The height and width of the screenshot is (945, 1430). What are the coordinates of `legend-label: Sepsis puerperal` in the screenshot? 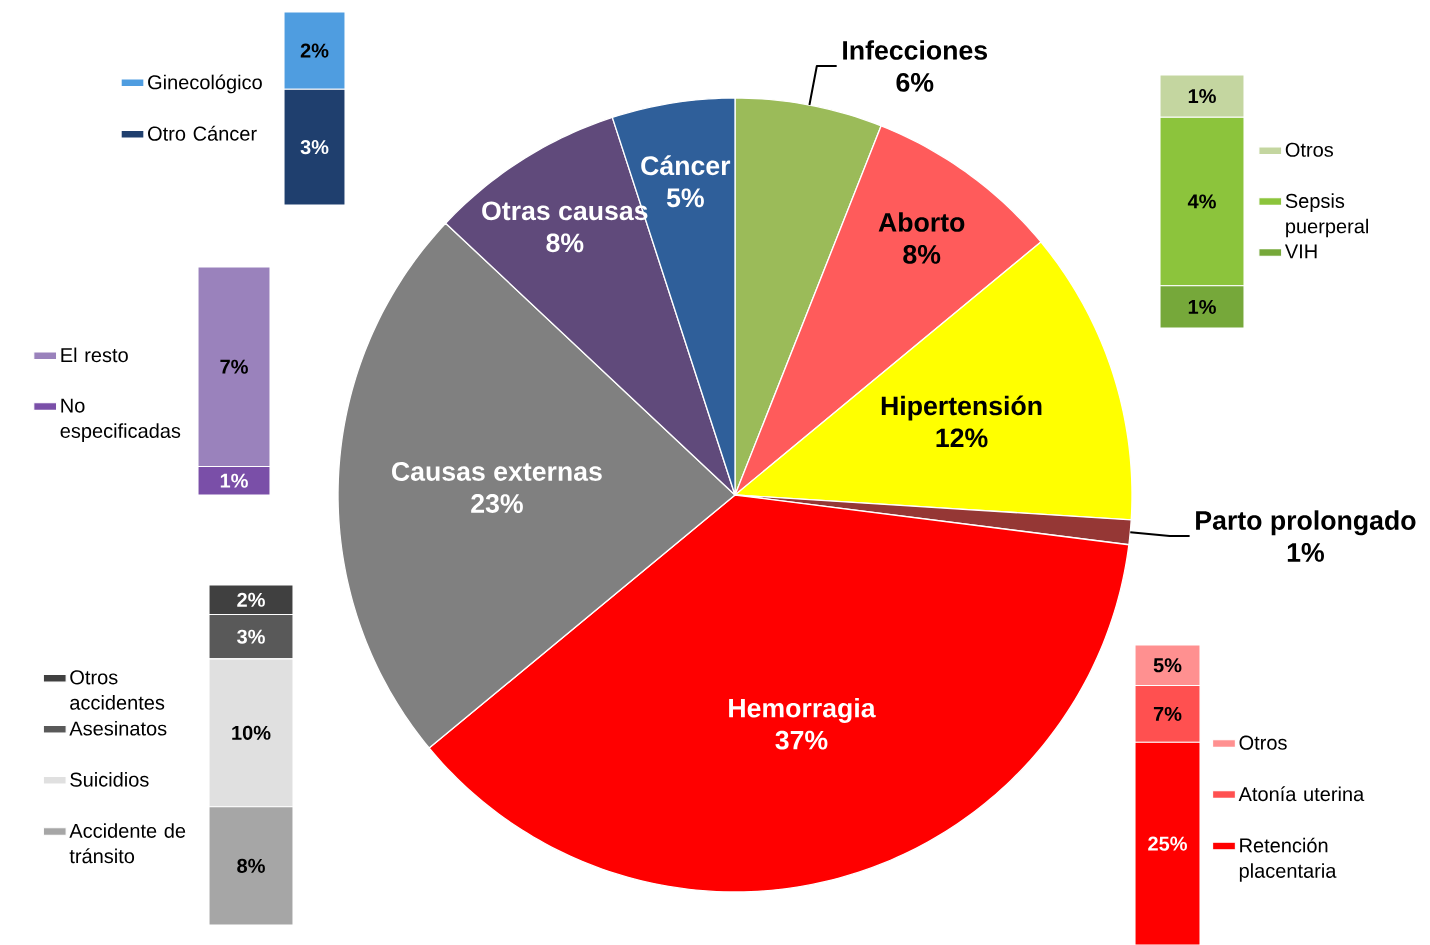 It's located at (1326, 215).